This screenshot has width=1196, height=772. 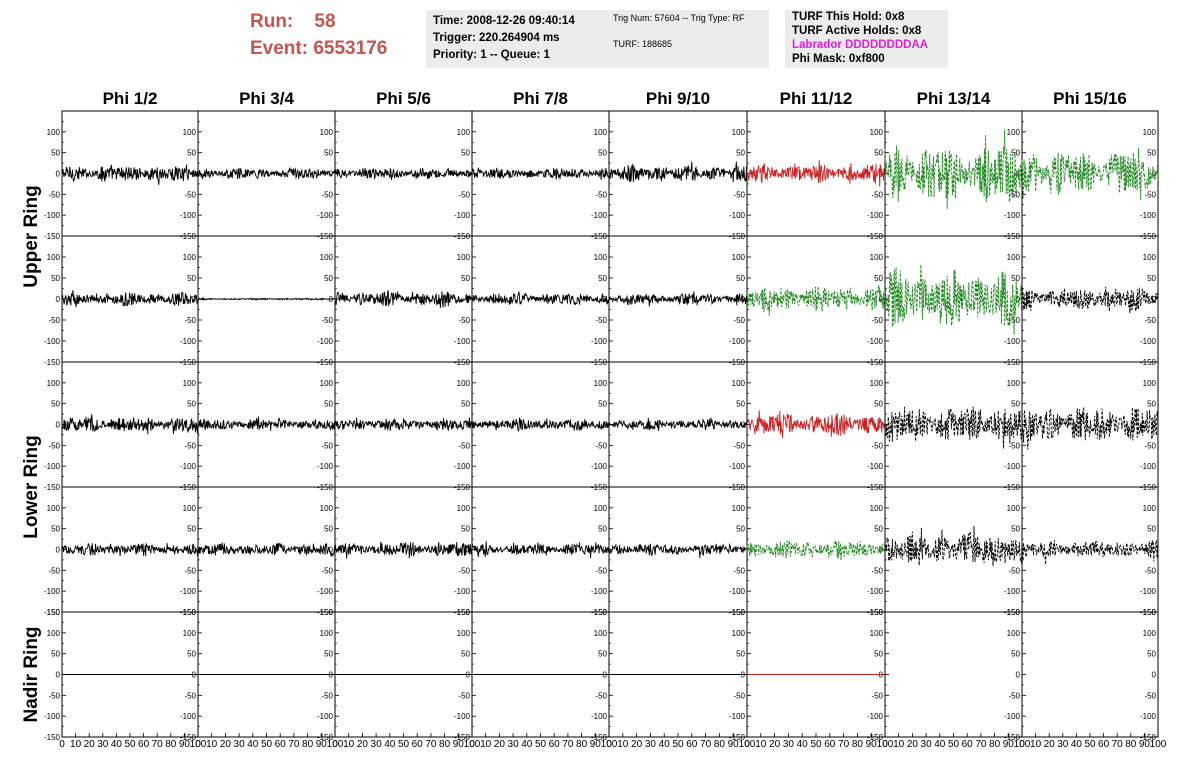 I want to click on x-tick-label: 20, so click(x=637, y=744).